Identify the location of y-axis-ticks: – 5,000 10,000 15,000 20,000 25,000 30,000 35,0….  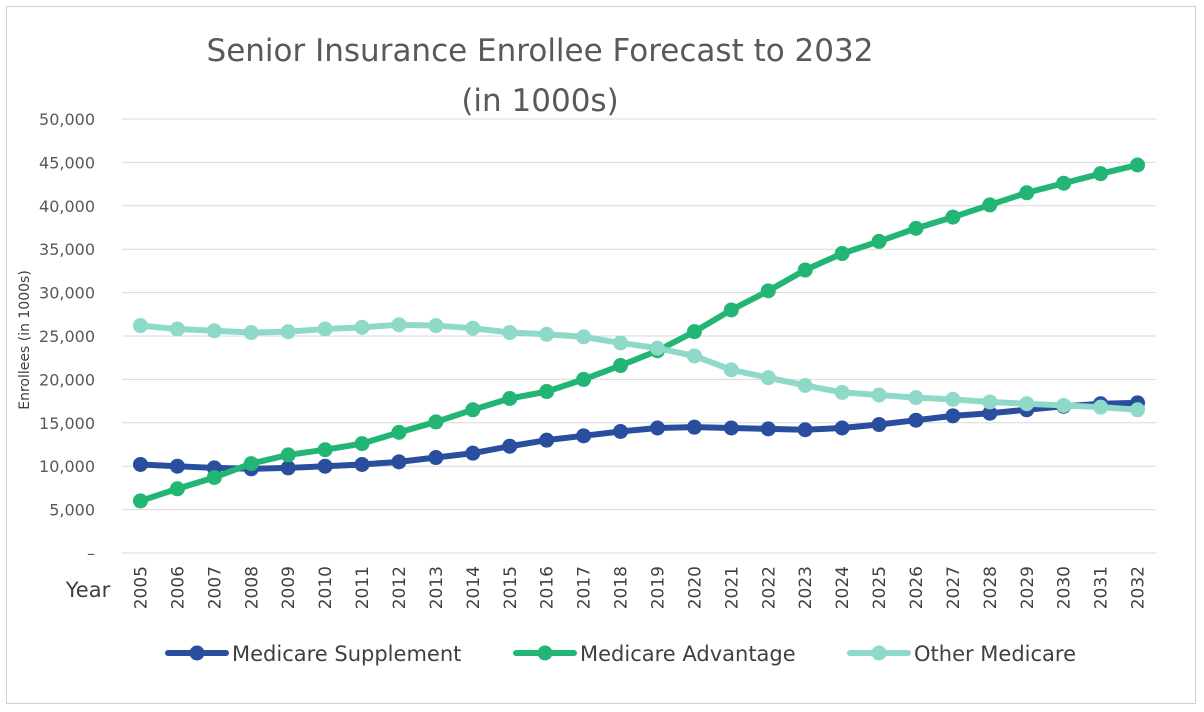
(67, 336).